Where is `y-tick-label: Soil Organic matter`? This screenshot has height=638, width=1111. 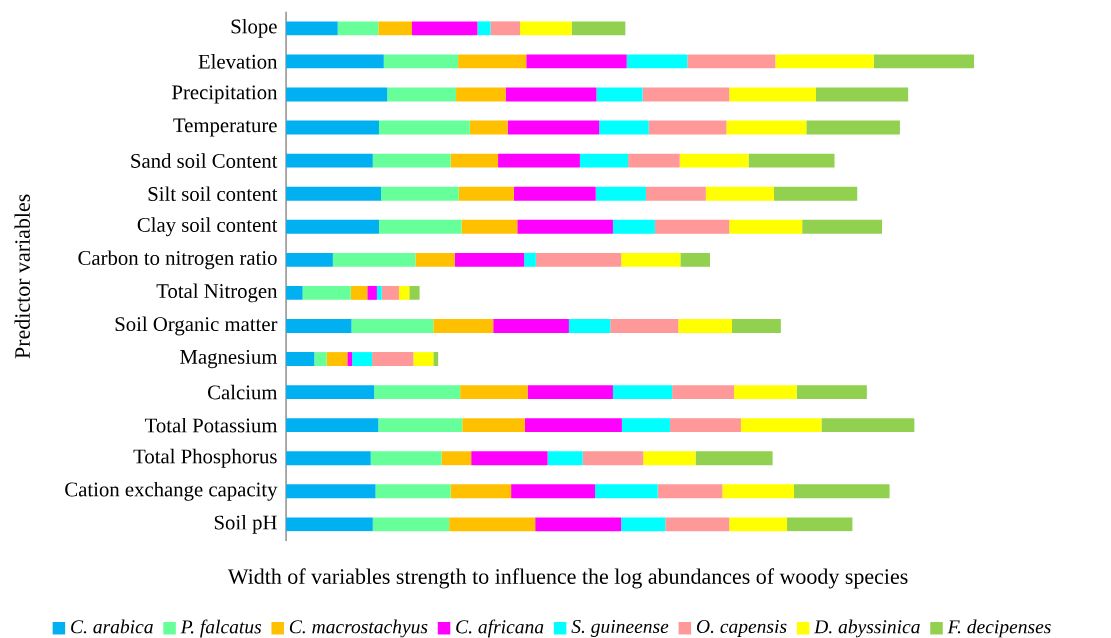 y-tick-label: Soil Organic matter is located at coordinates (196, 326).